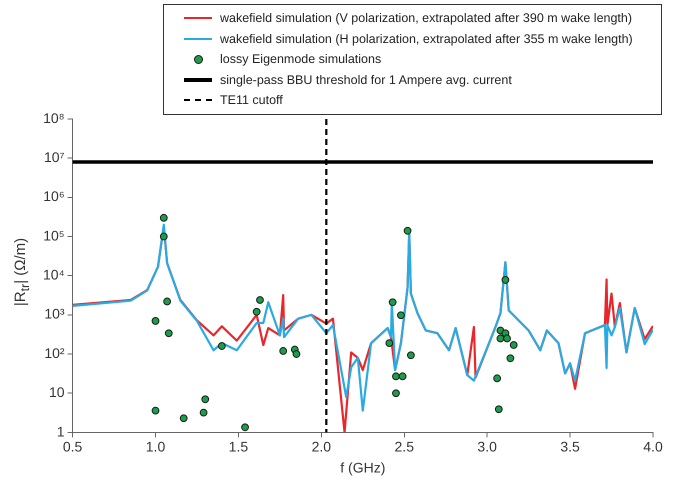 The image size is (673, 477). I want to click on y-tick-label: 10⁷, so click(54, 157).